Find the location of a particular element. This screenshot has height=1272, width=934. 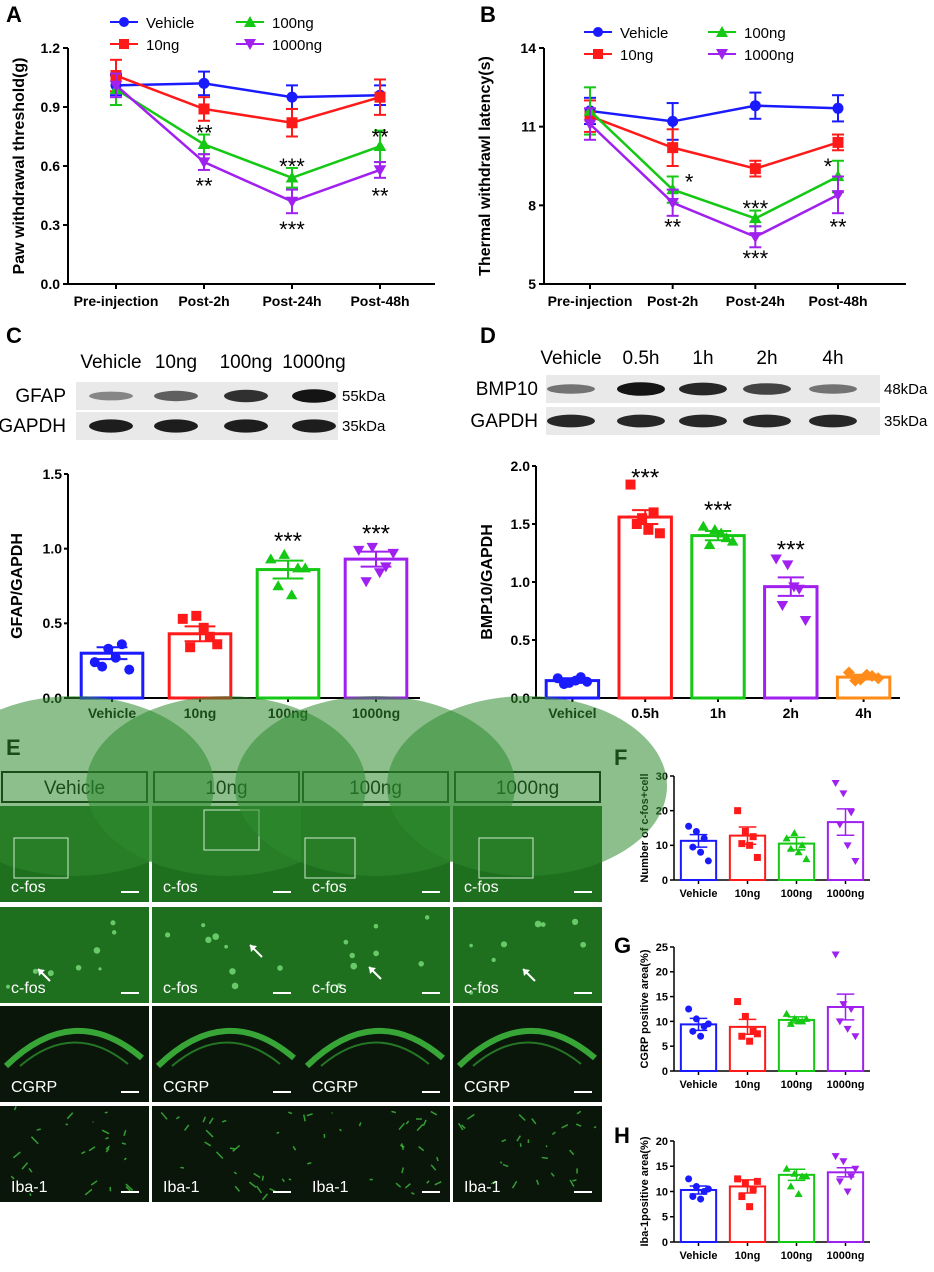

western-blot-d: Vehicle 0.5h 1h 2h 4h BMP10 48kDa GAPDH 35kDa is located at coordinates (699, 391).